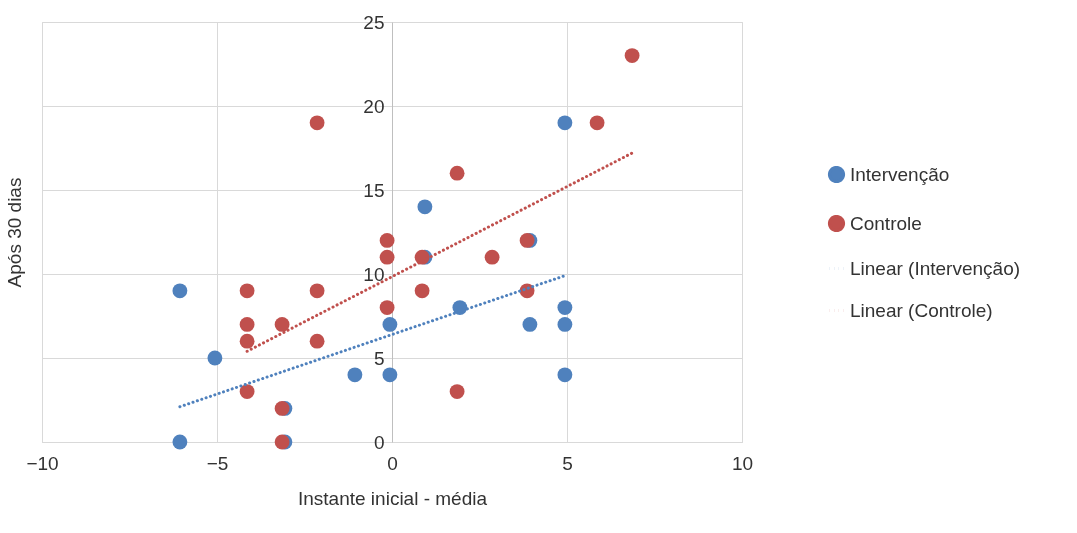  Describe the element at coordinates (379, 442) in the screenshot. I see `y-tick-label: 0` at that location.